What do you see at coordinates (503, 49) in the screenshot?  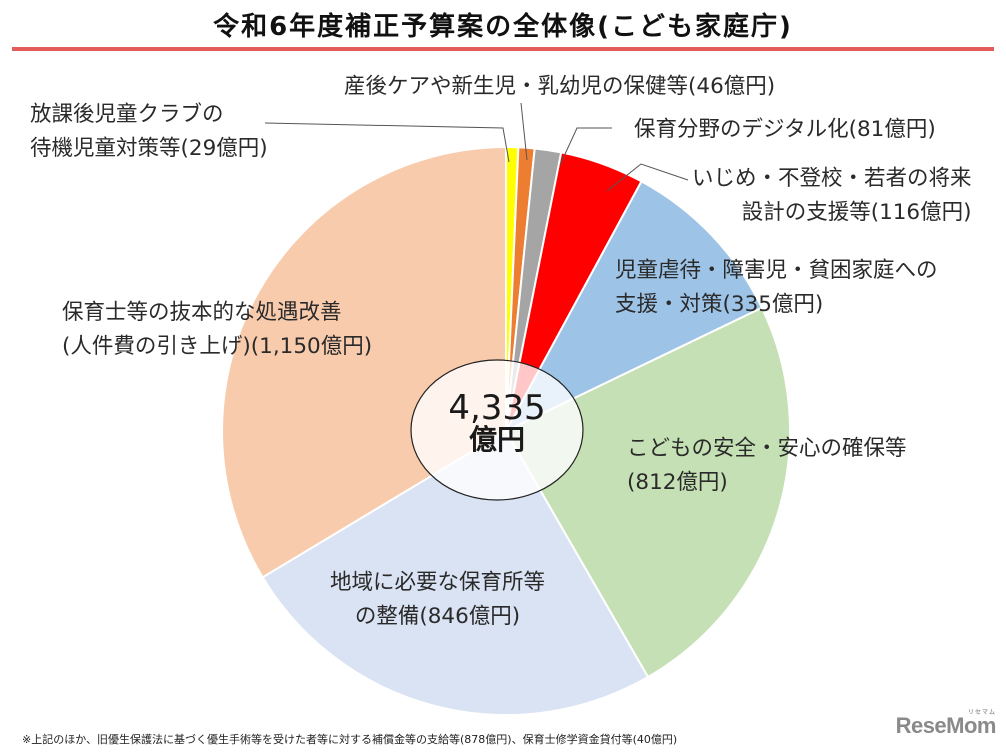 I see `title-underline` at bounding box center [503, 49].